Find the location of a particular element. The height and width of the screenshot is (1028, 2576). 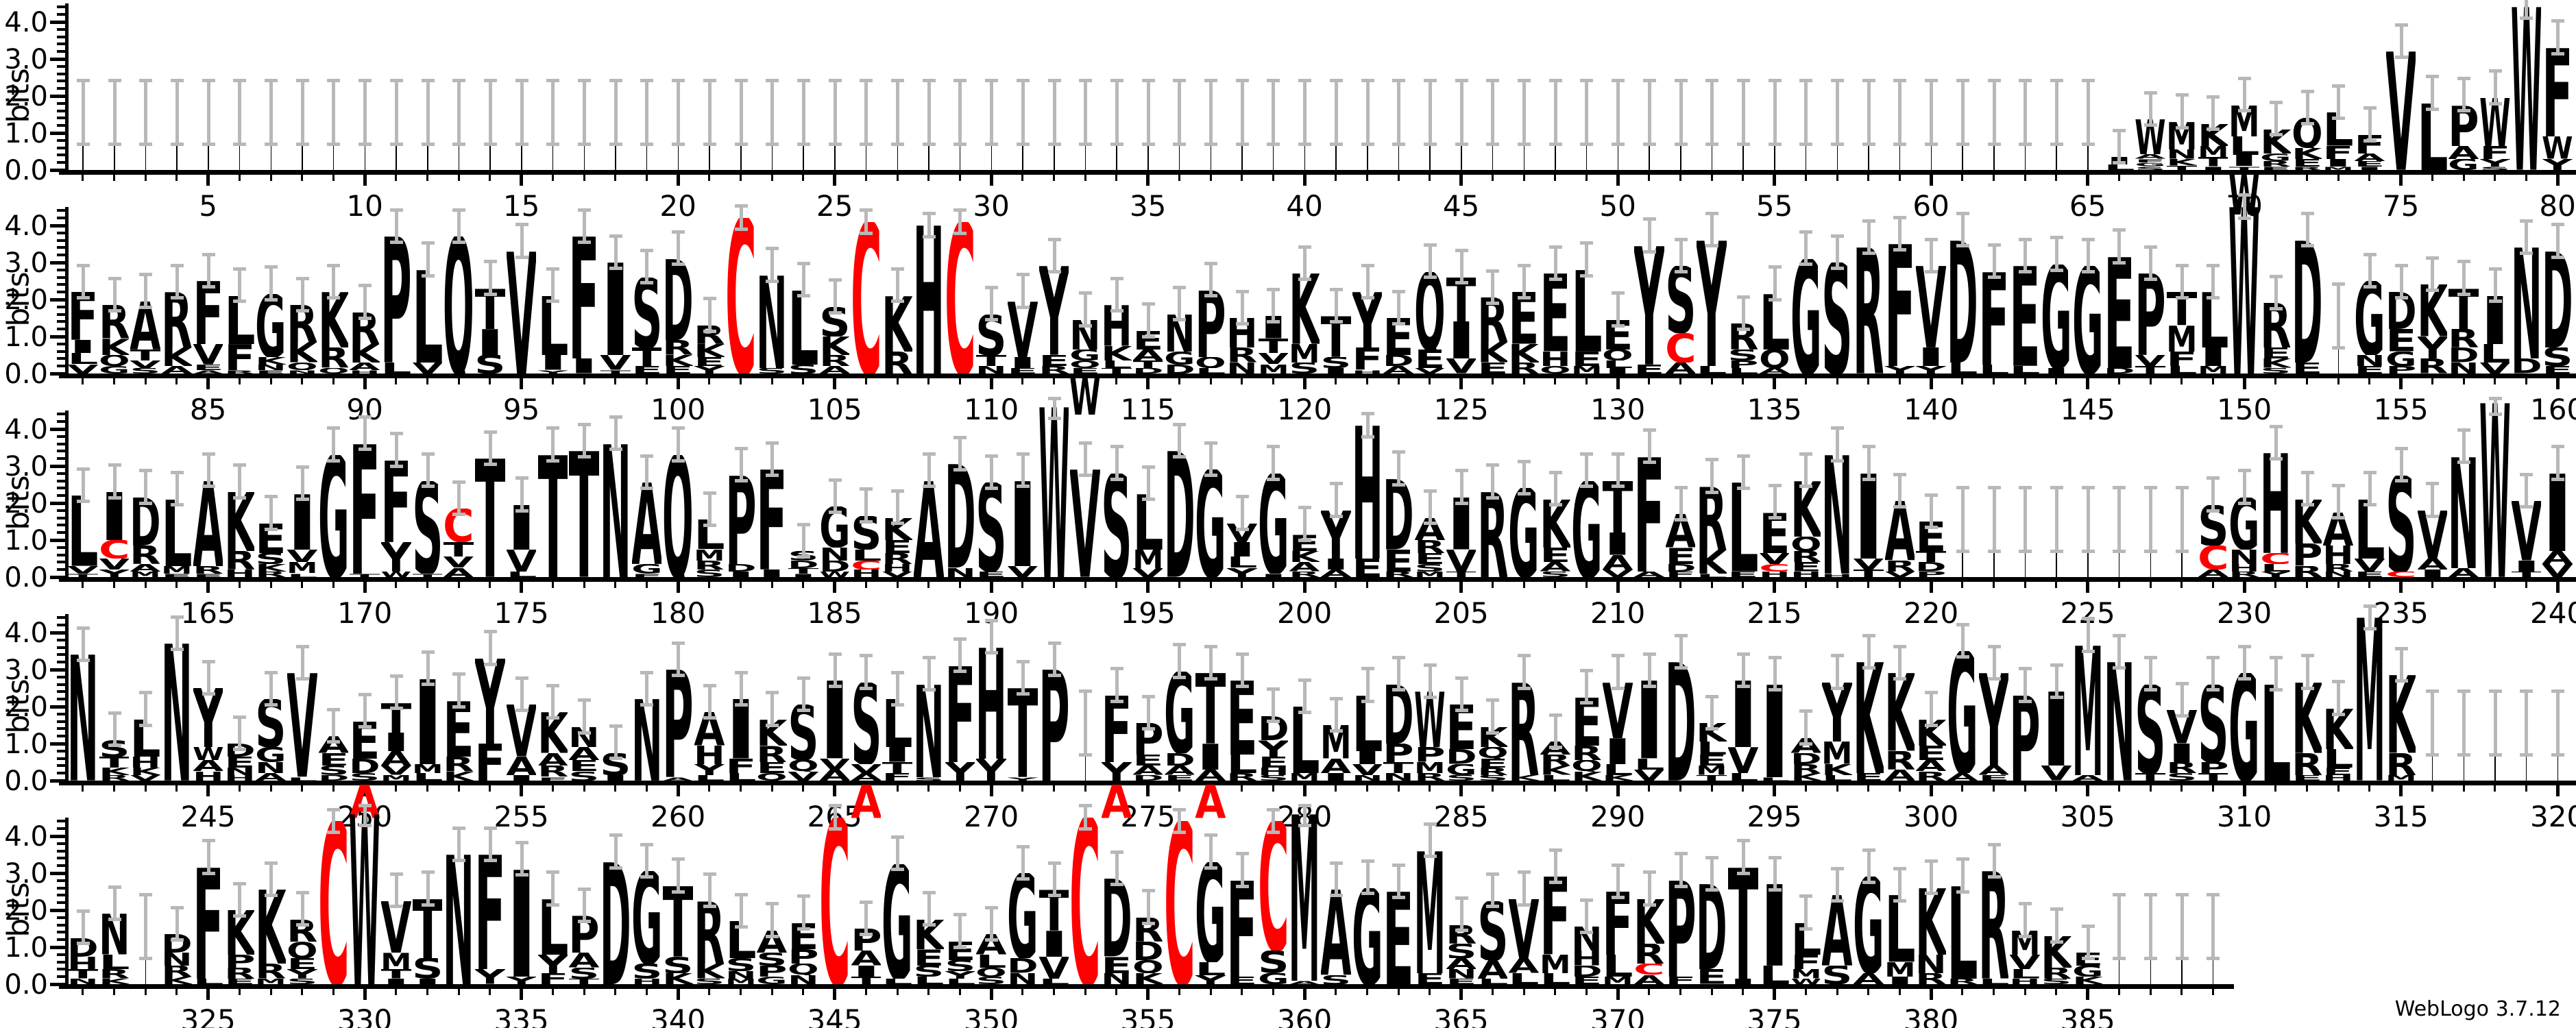

svg-text: T is located at coordinates (428, 928).